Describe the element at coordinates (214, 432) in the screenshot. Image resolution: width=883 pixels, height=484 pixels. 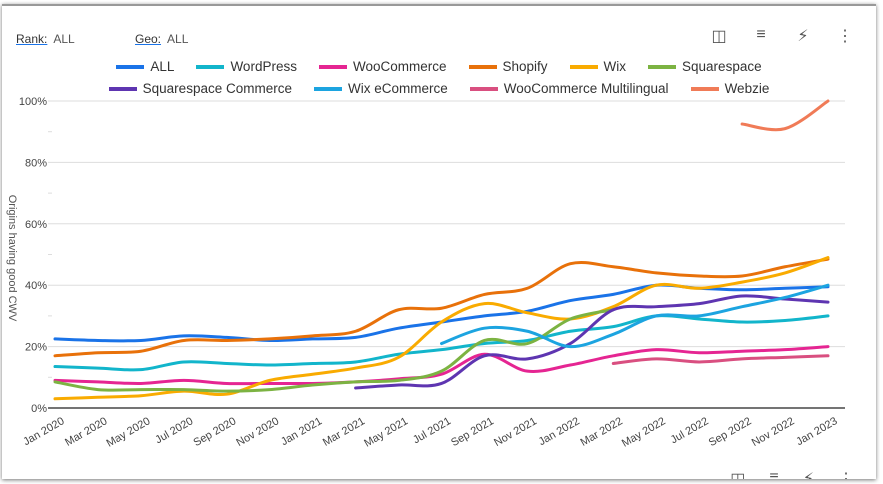
I see `x-tick-label: Sep 2020` at that location.